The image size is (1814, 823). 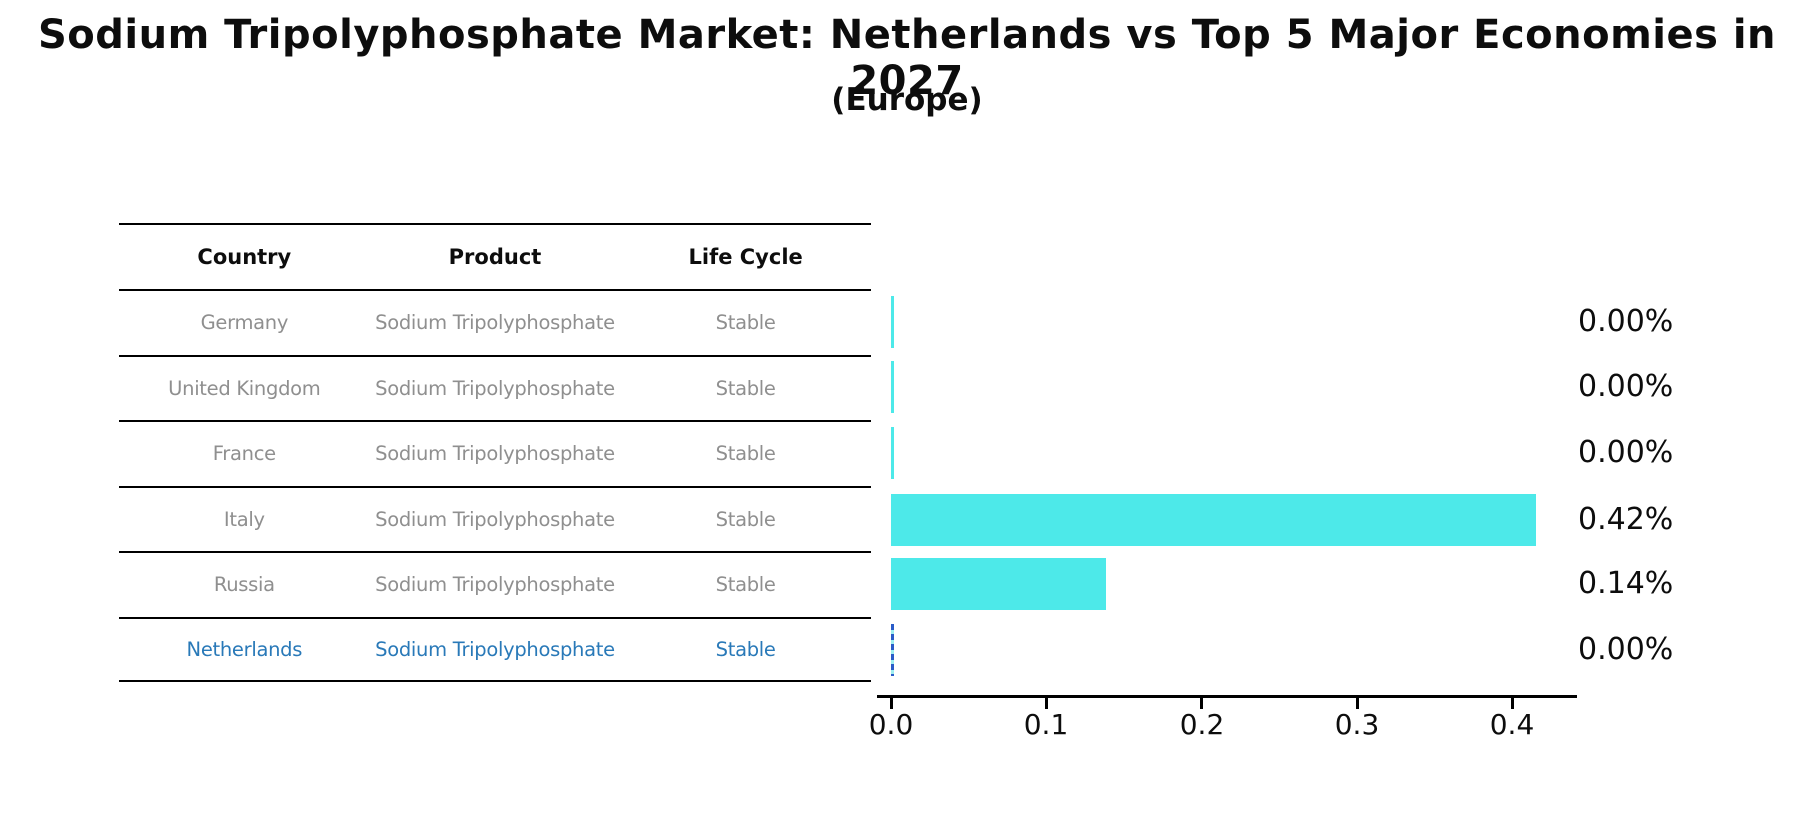 I want to click on bar-russia, so click(x=998, y=584).